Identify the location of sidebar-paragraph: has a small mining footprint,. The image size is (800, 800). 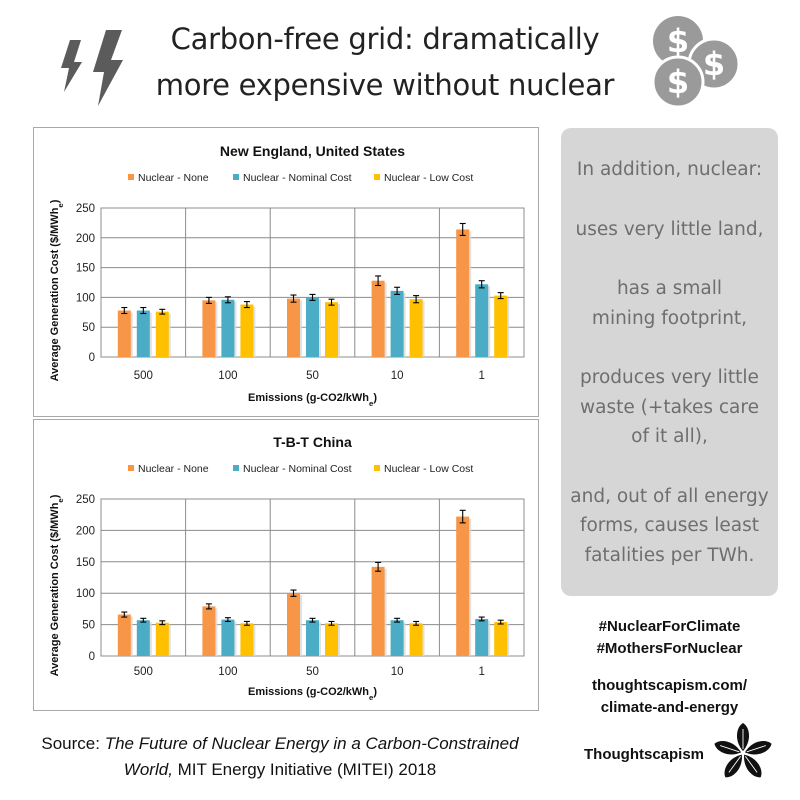
(669, 303).